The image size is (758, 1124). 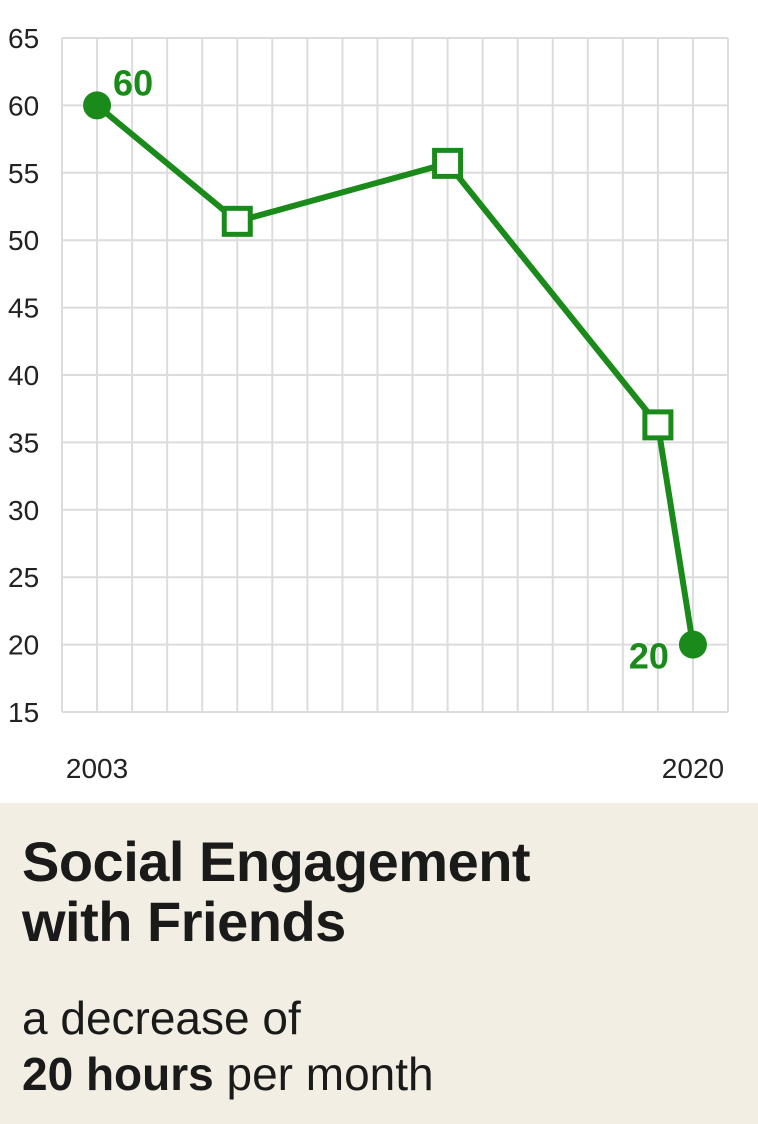 What do you see at coordinates (161, 1018) in the screenshot?
I see `subtitle-line-1: a decrease of` at bounding box center [161, 1018].